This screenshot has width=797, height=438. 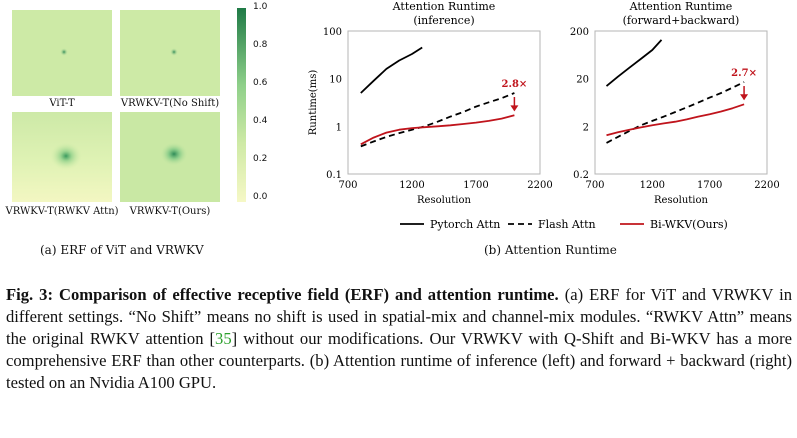 I want to click on erf-map-no-shift, so click(x=170, y=53).